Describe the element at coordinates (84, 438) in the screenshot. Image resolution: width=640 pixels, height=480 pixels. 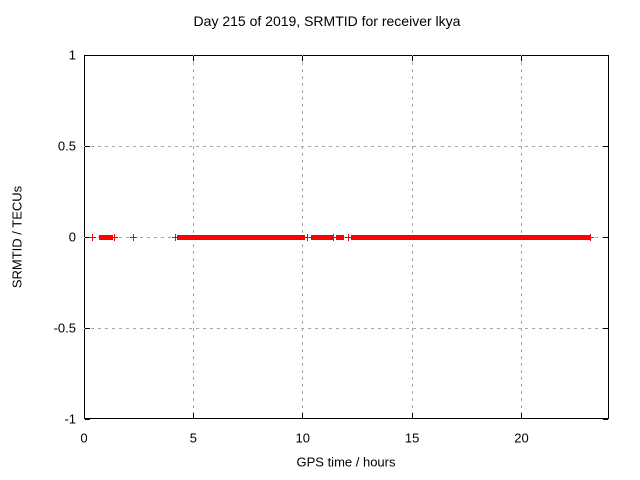
I see `x-tick-label: 0` at that location.